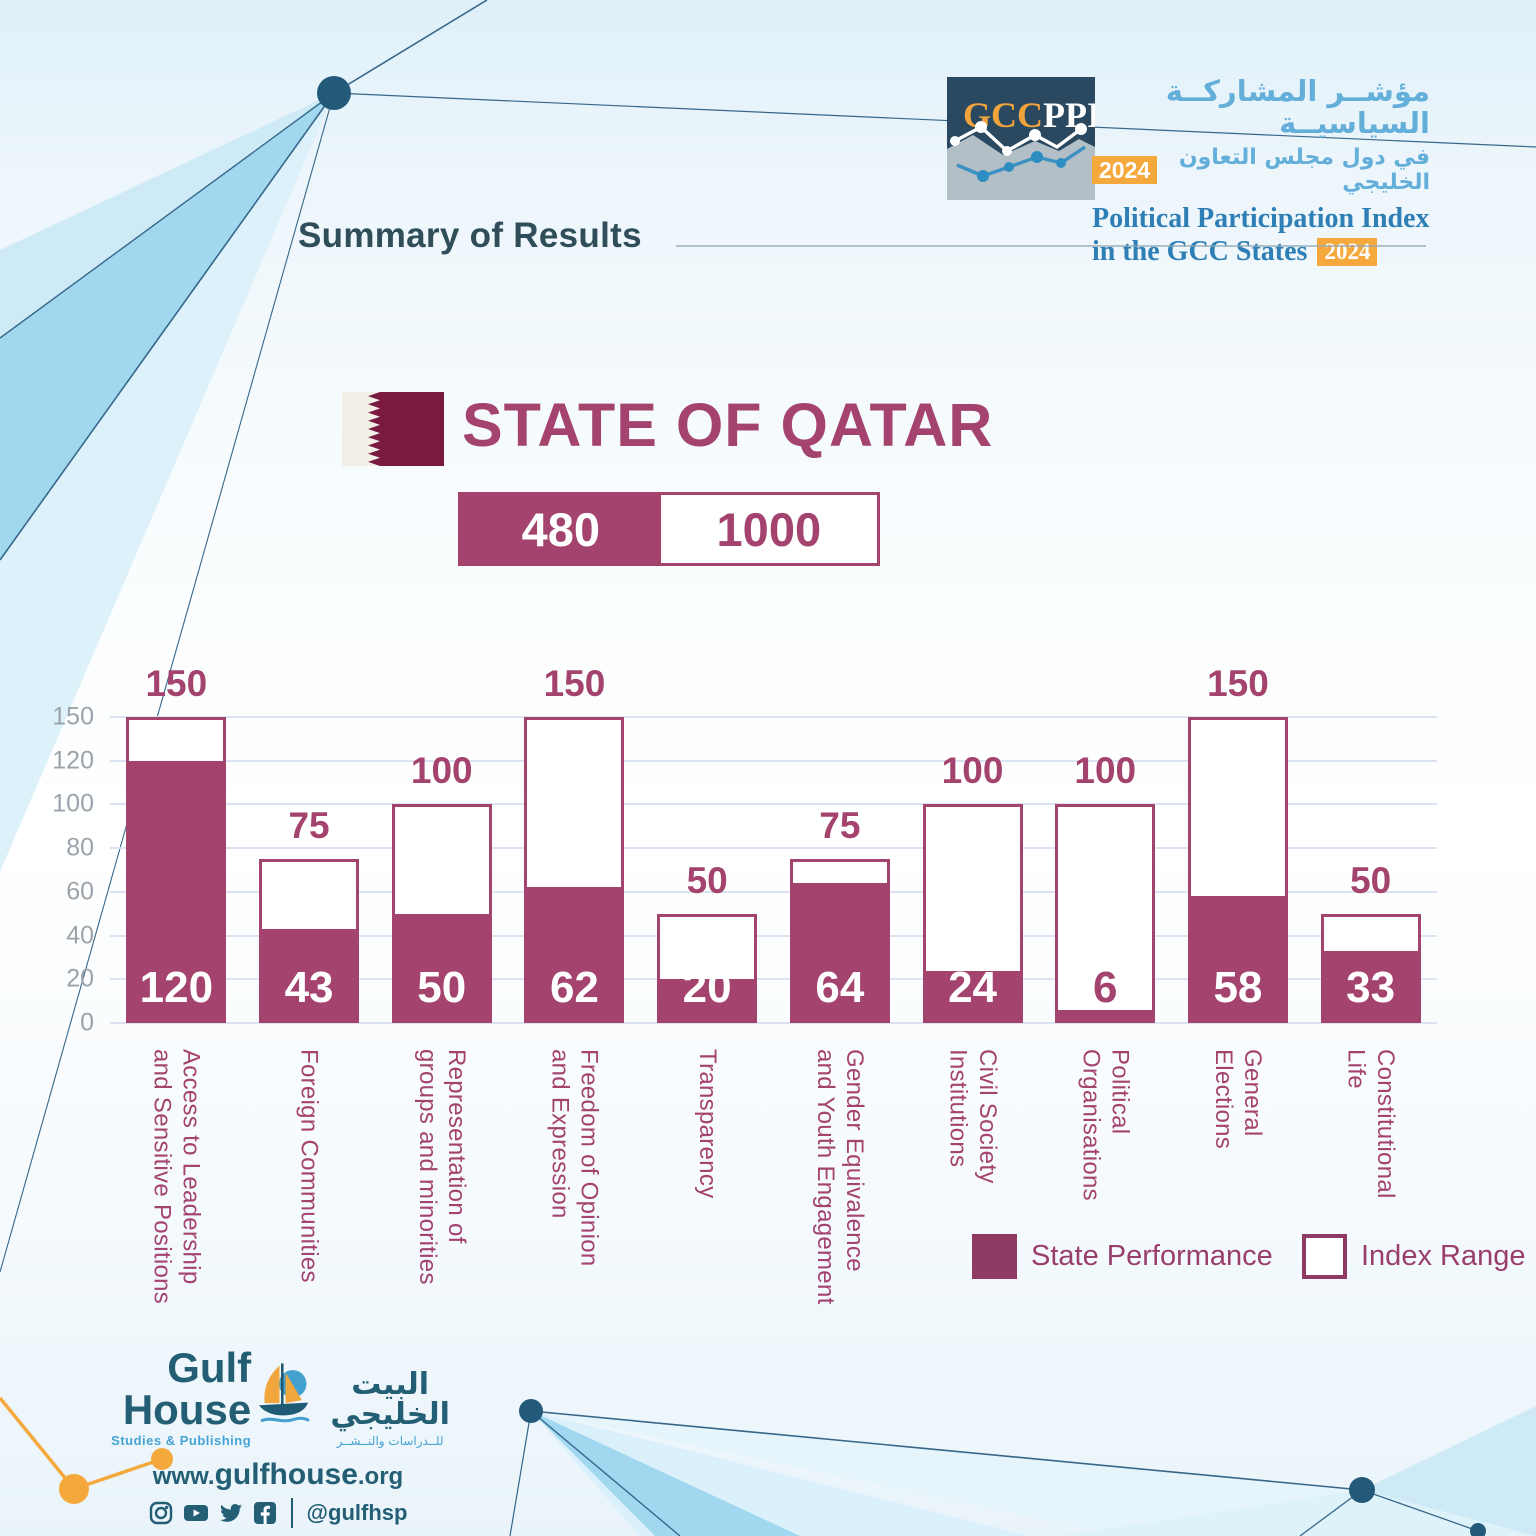 The width and height of the screenshot is (1536, 1536). What do you see at coordinates (357, 1512) in the screenshot?
I see `social-handle: @gulfhsp` at bounding box center [357, 1512].